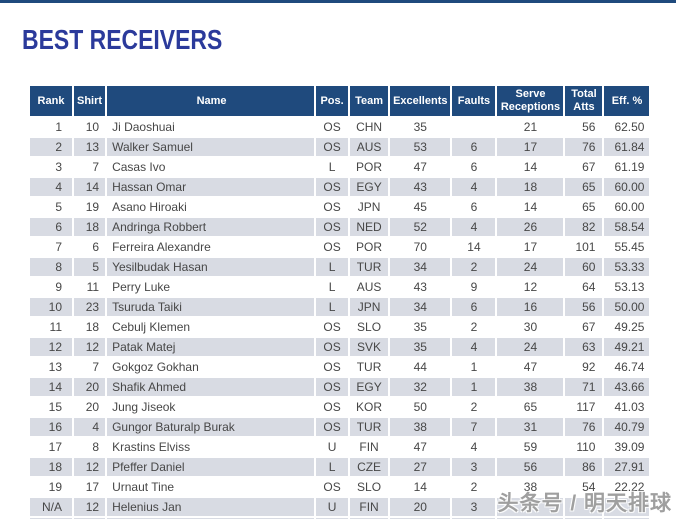 The width and height of the screenshot is (676, 519). What do you see at coordinates (584, 247) in the screenshot?
I see `cell-total_atts: 101` at bounding box center [584, 247].